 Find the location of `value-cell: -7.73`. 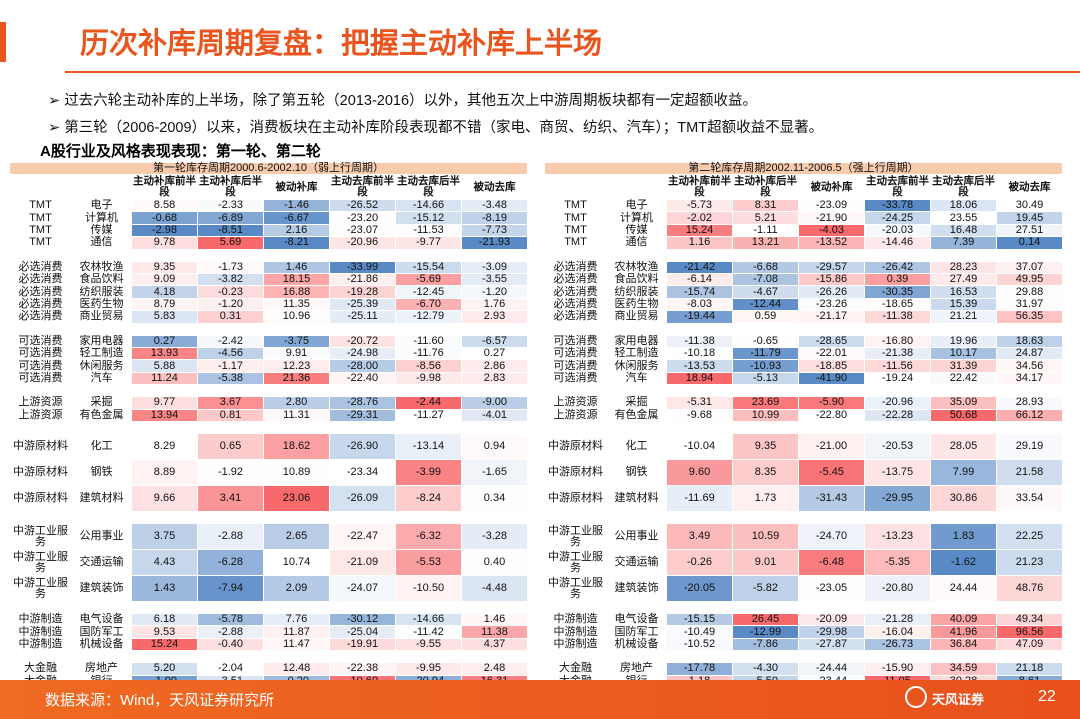

value-cell: -7.73 is located at coordinates (495, 231).